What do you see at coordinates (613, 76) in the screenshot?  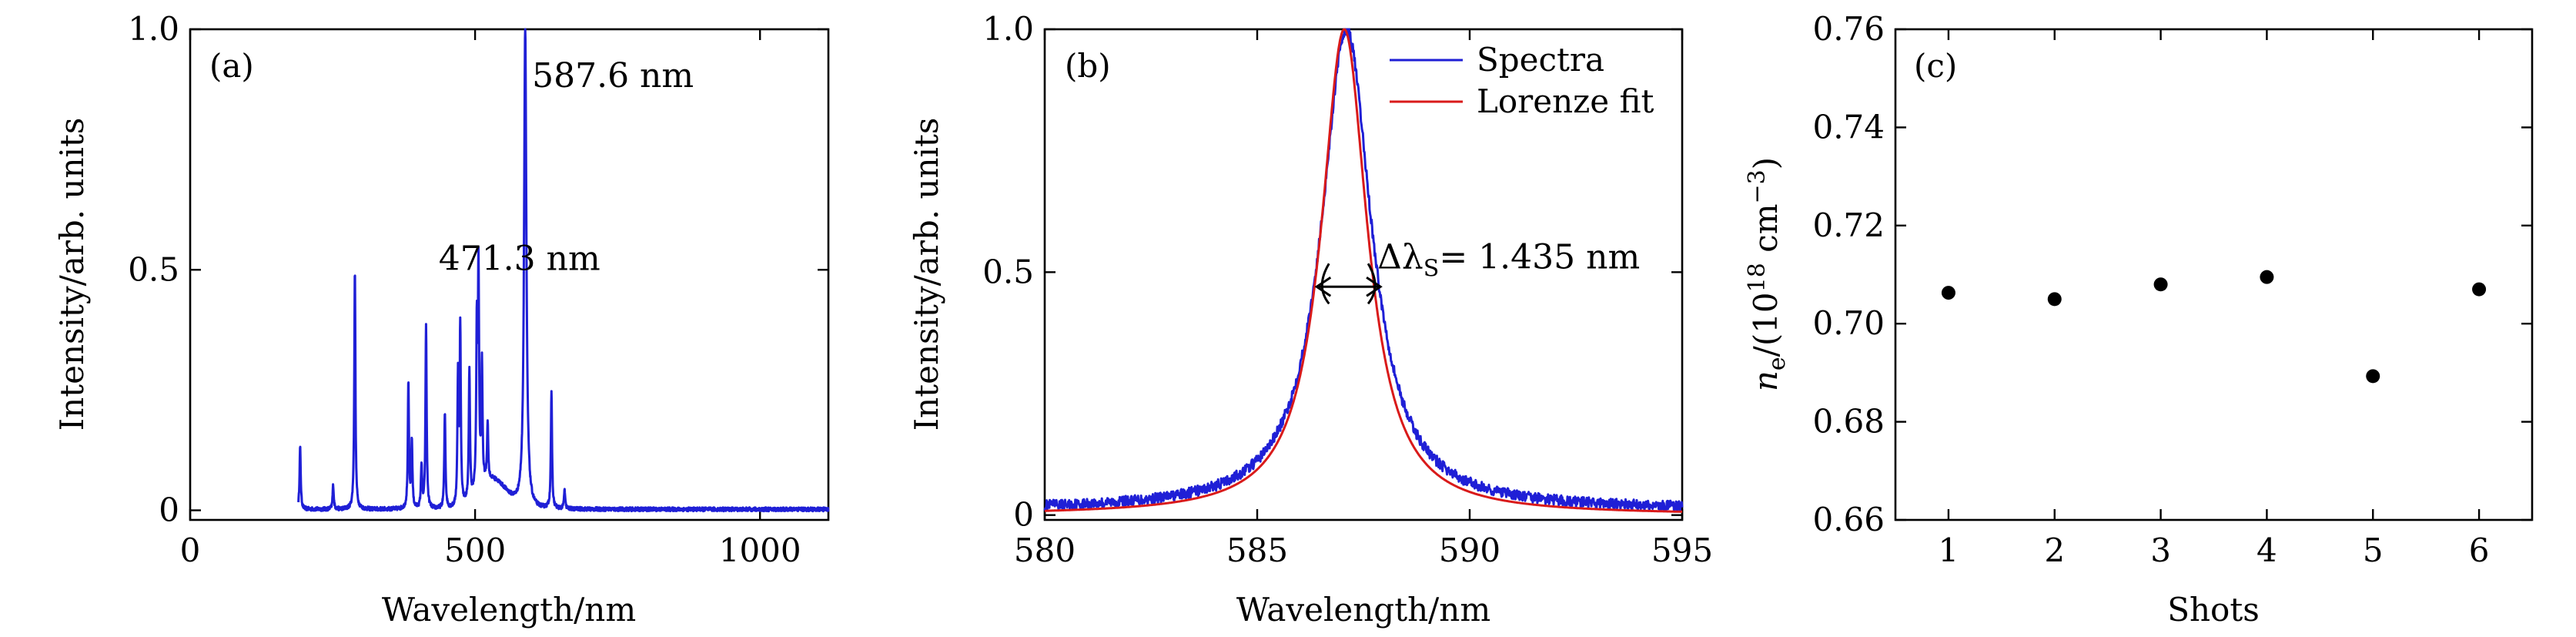 I see `panel-a-annotation-587: 587.6 nm` at bounding box center [613, 76].